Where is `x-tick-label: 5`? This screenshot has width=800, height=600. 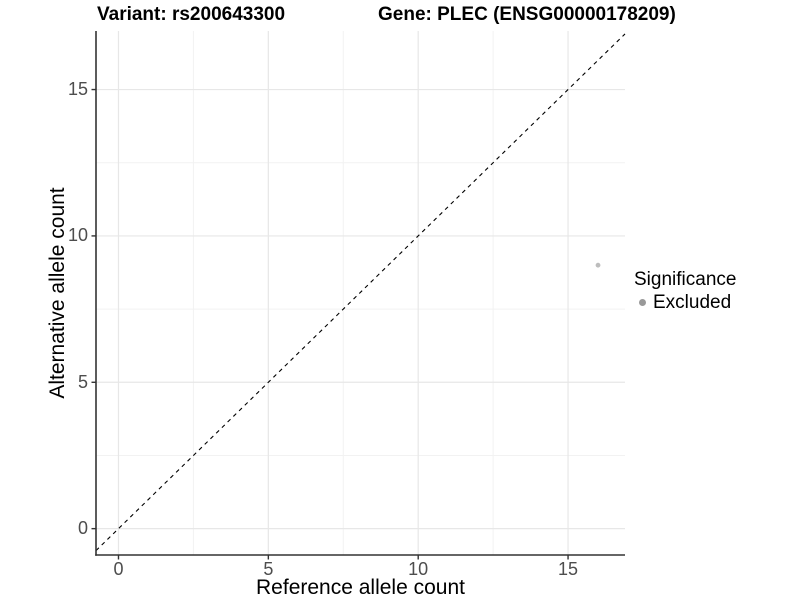 x-tick-label: 5 is located at coordinates (268, 569).